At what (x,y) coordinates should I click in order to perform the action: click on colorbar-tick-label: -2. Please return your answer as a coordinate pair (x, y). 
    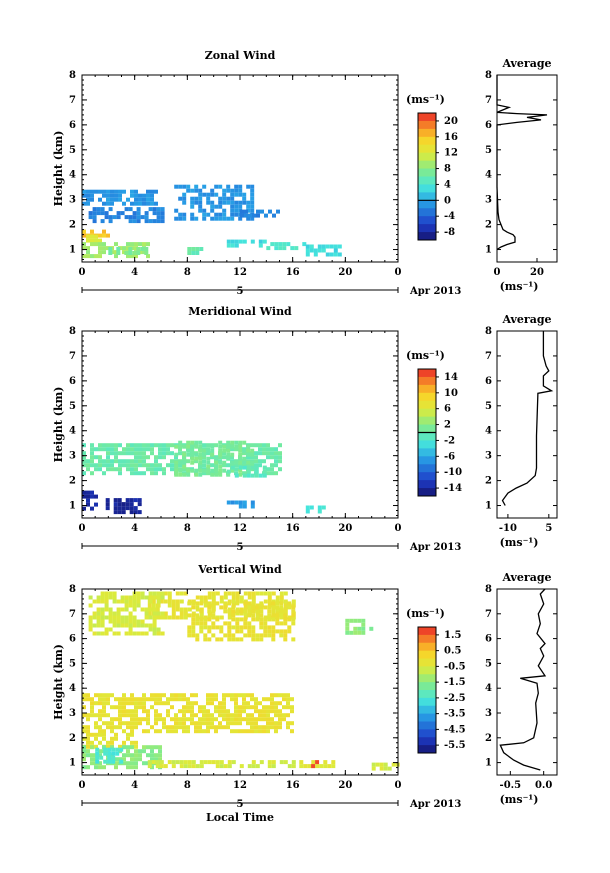
    Looking at the image, I should click on (449, 440).